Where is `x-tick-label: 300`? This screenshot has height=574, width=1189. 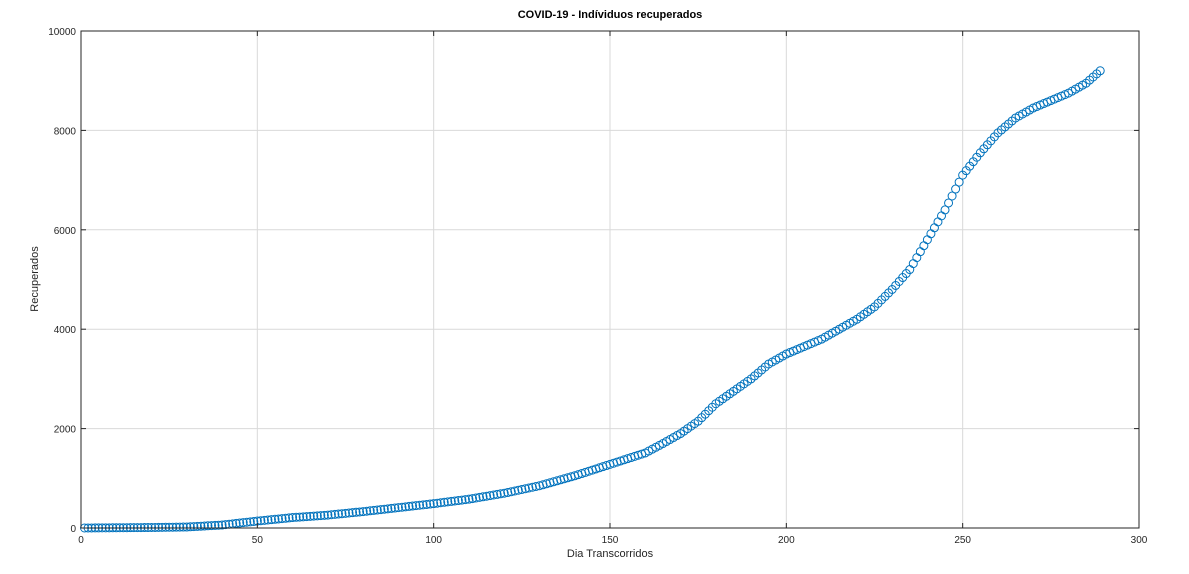
x-tick-label: 300 is located at coordinates (1139, 540).